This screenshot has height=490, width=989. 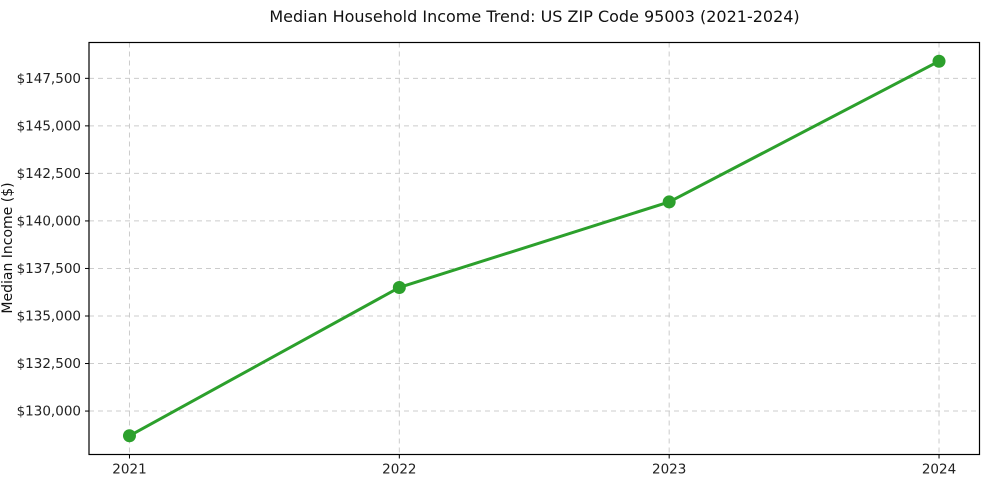 What do you see at coordinates (939, 470) in the screenshot?
I see `x-tick-label: 2024` at bounding box center [939, 470].